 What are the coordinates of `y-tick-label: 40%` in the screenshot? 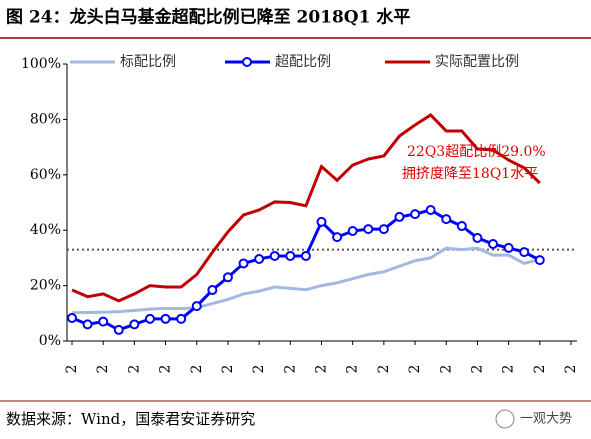 It's located at (45, 230).